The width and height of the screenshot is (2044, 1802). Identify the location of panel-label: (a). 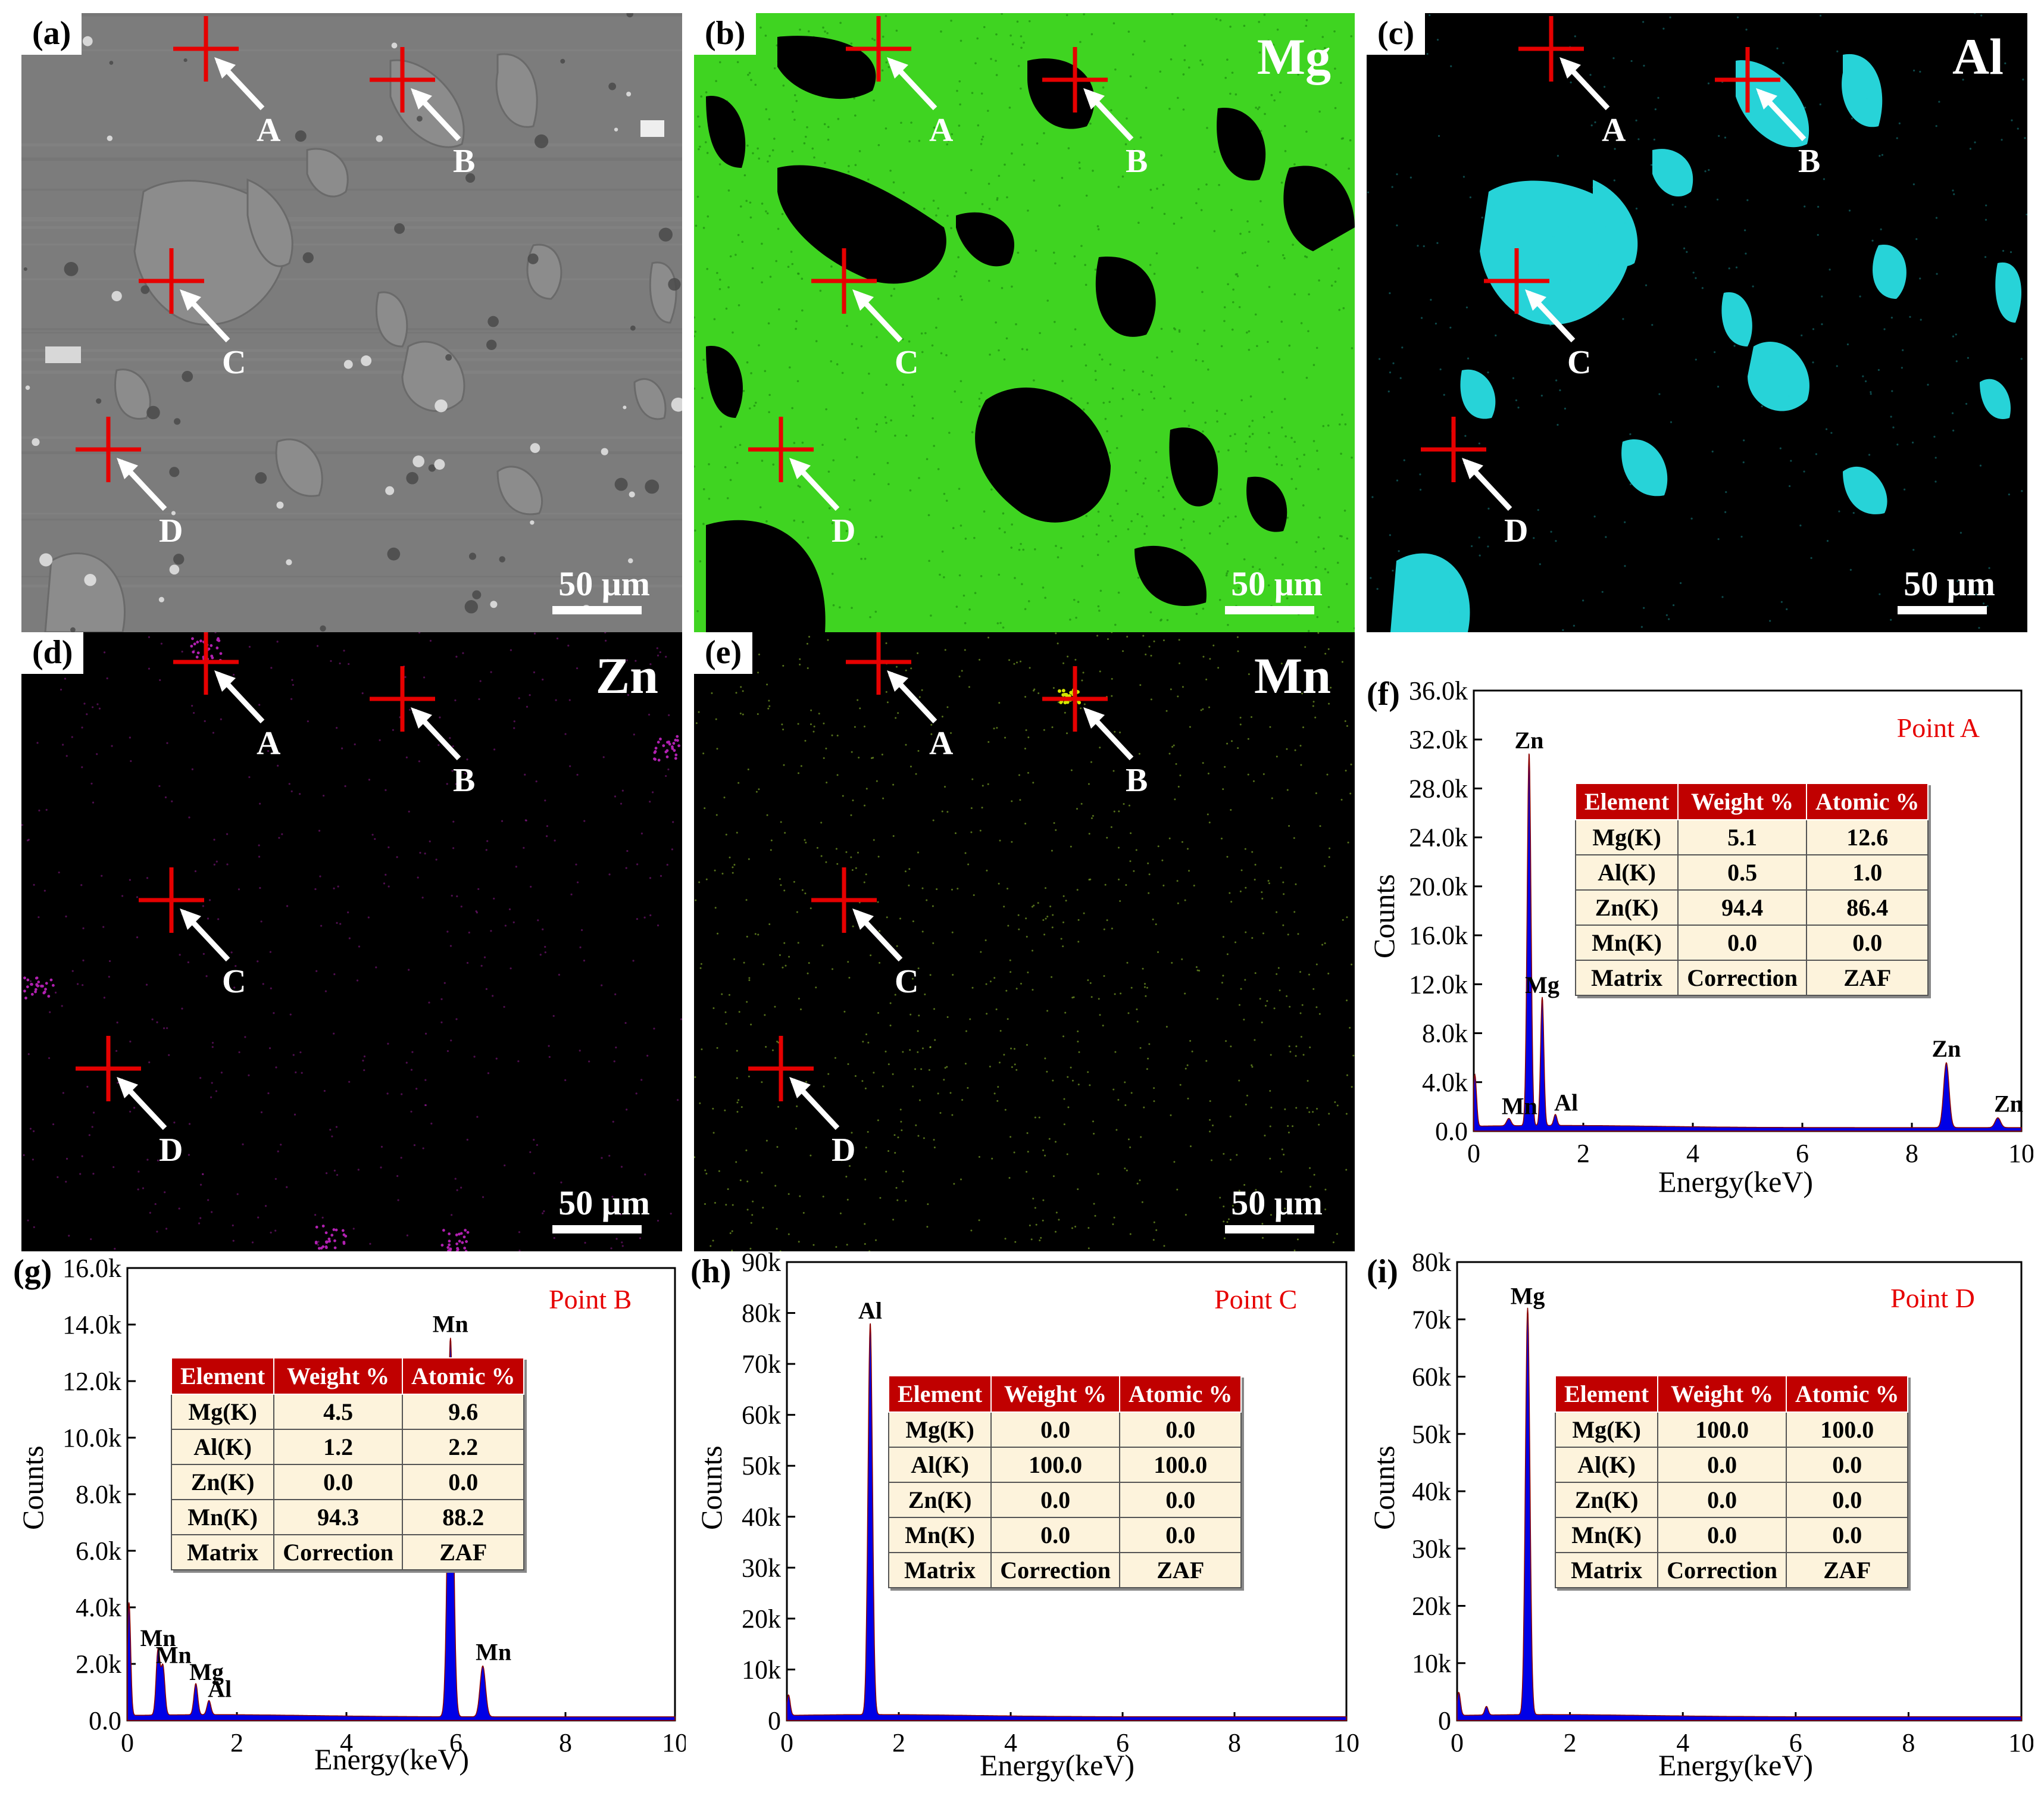
(52, 34).